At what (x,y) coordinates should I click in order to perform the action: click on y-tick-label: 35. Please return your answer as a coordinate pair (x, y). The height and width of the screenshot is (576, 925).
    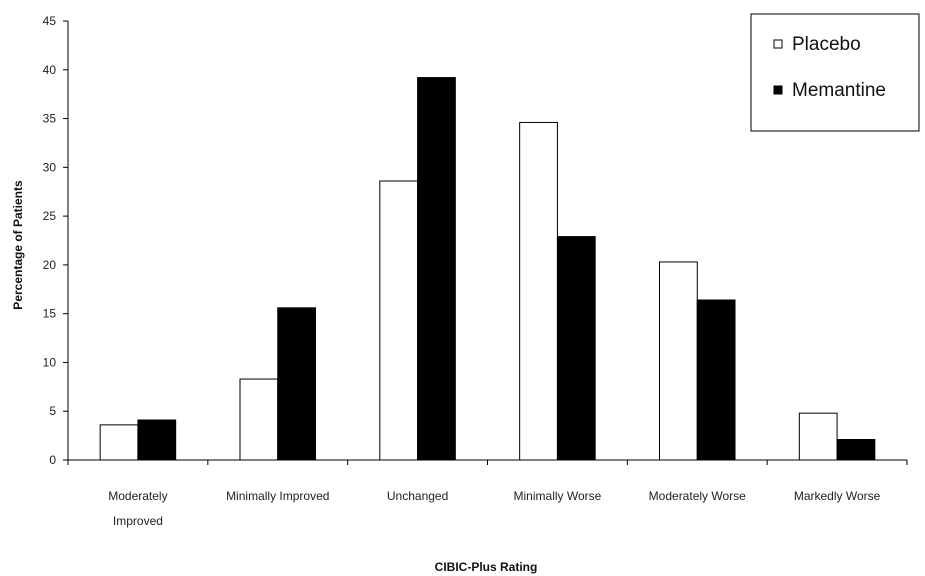
    Looking at the image, I should click on (50, 119).